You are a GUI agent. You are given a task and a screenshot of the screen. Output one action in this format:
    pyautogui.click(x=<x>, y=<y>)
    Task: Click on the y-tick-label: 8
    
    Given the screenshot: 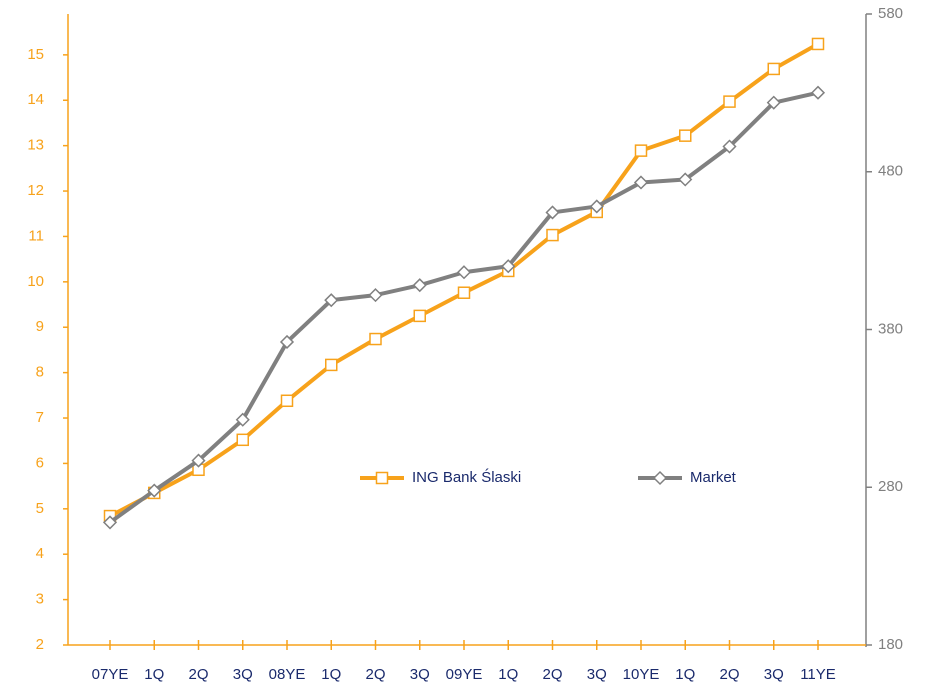 What is the action you would take?
    pyautogui.click(x=40, y=372)
    